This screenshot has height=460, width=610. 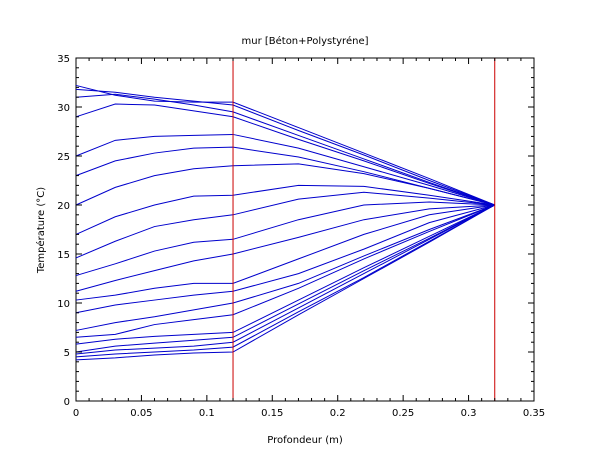 I want to click on x-tick-label: 0.3, so click(x=469, y=413).